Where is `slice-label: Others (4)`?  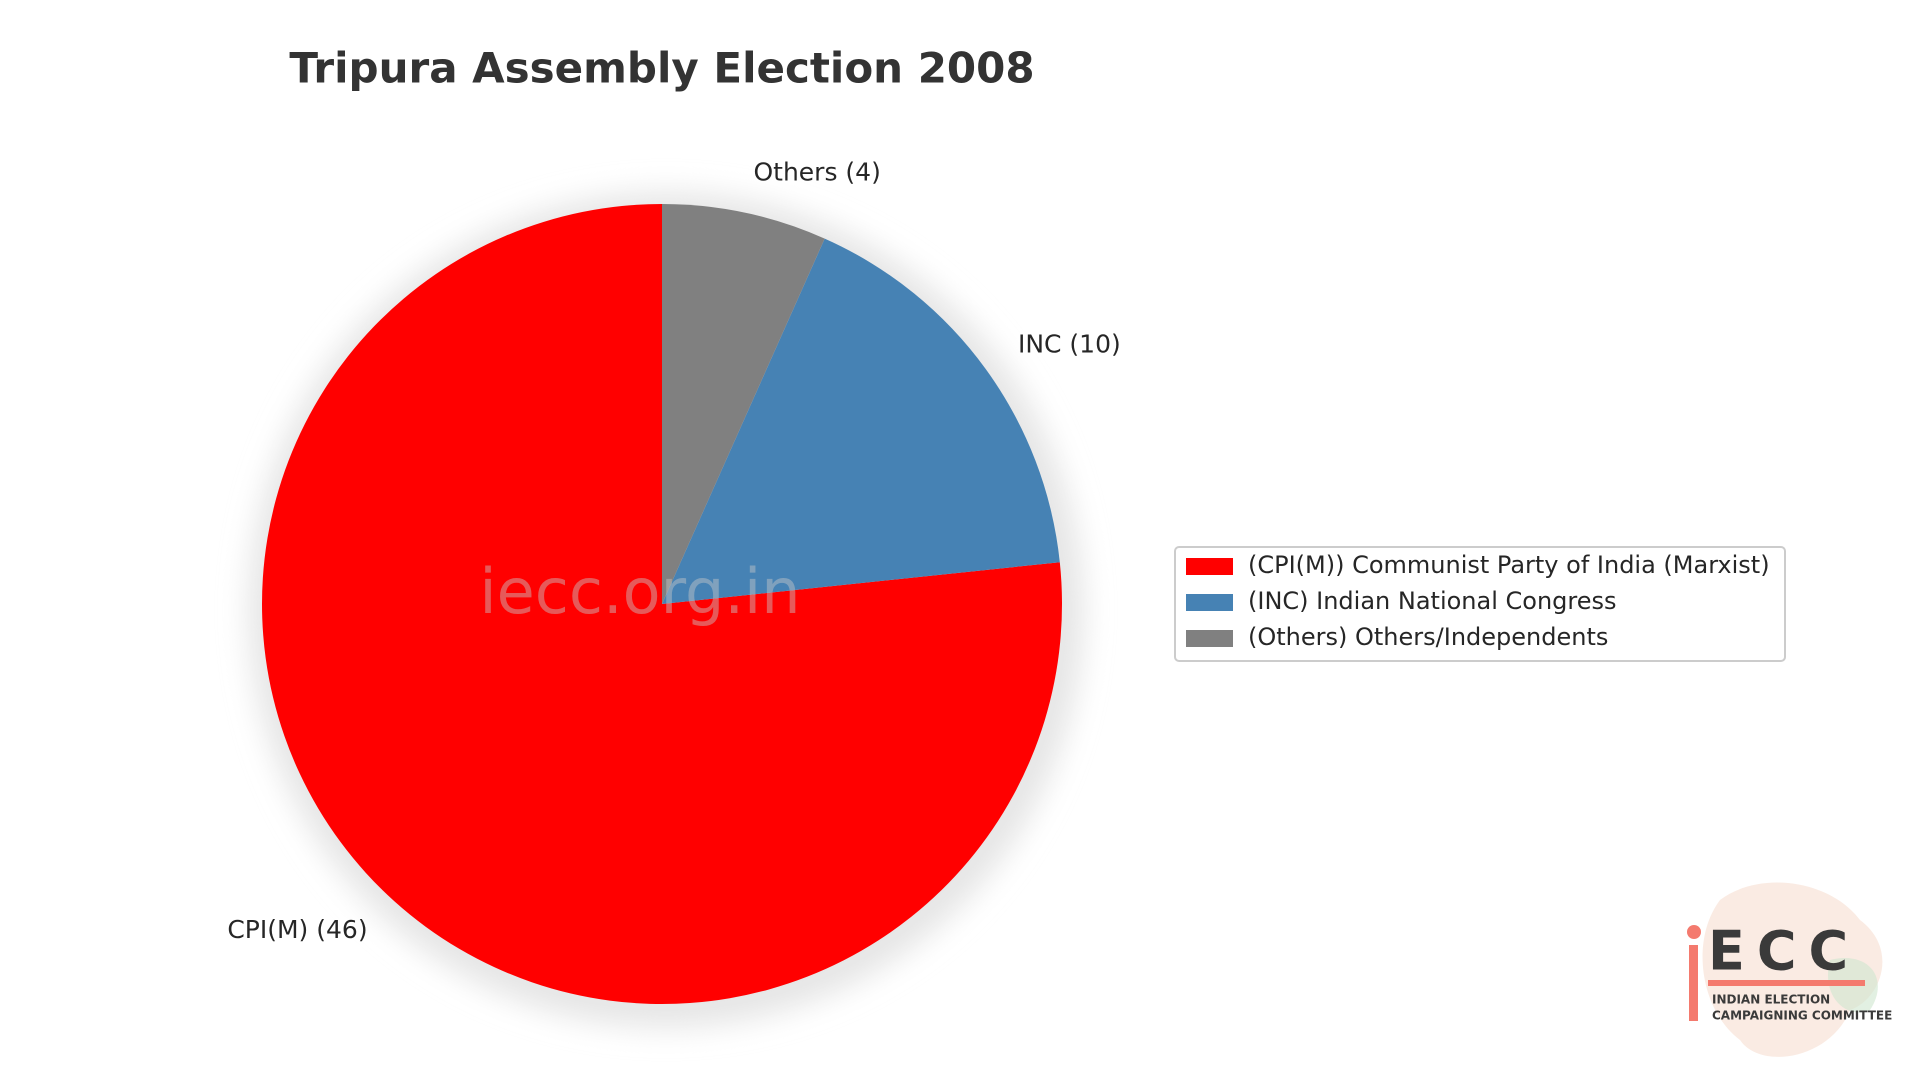
slice-label: Others (4) is located at coordinates (816, 172).